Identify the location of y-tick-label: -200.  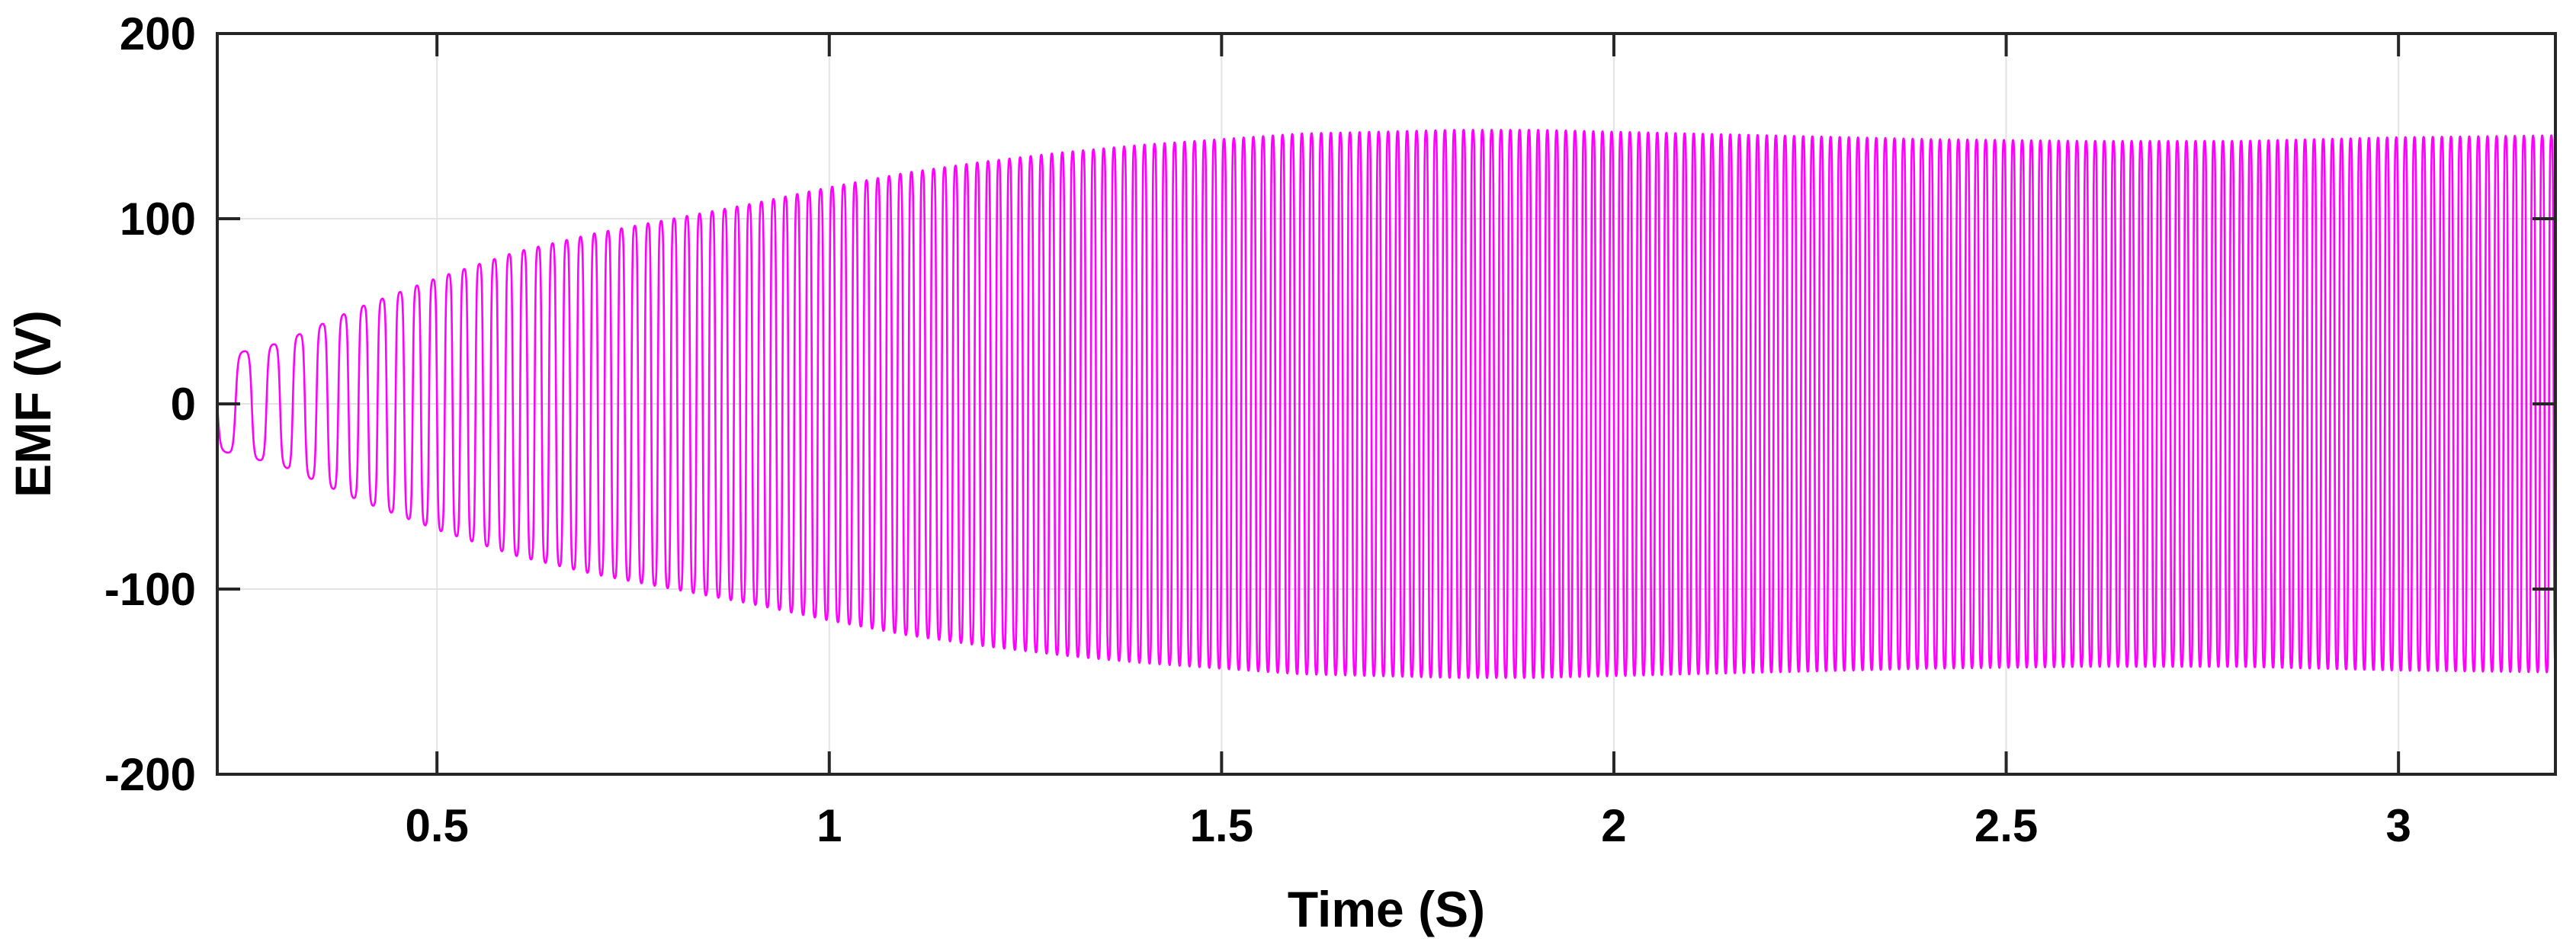
(150, 774).